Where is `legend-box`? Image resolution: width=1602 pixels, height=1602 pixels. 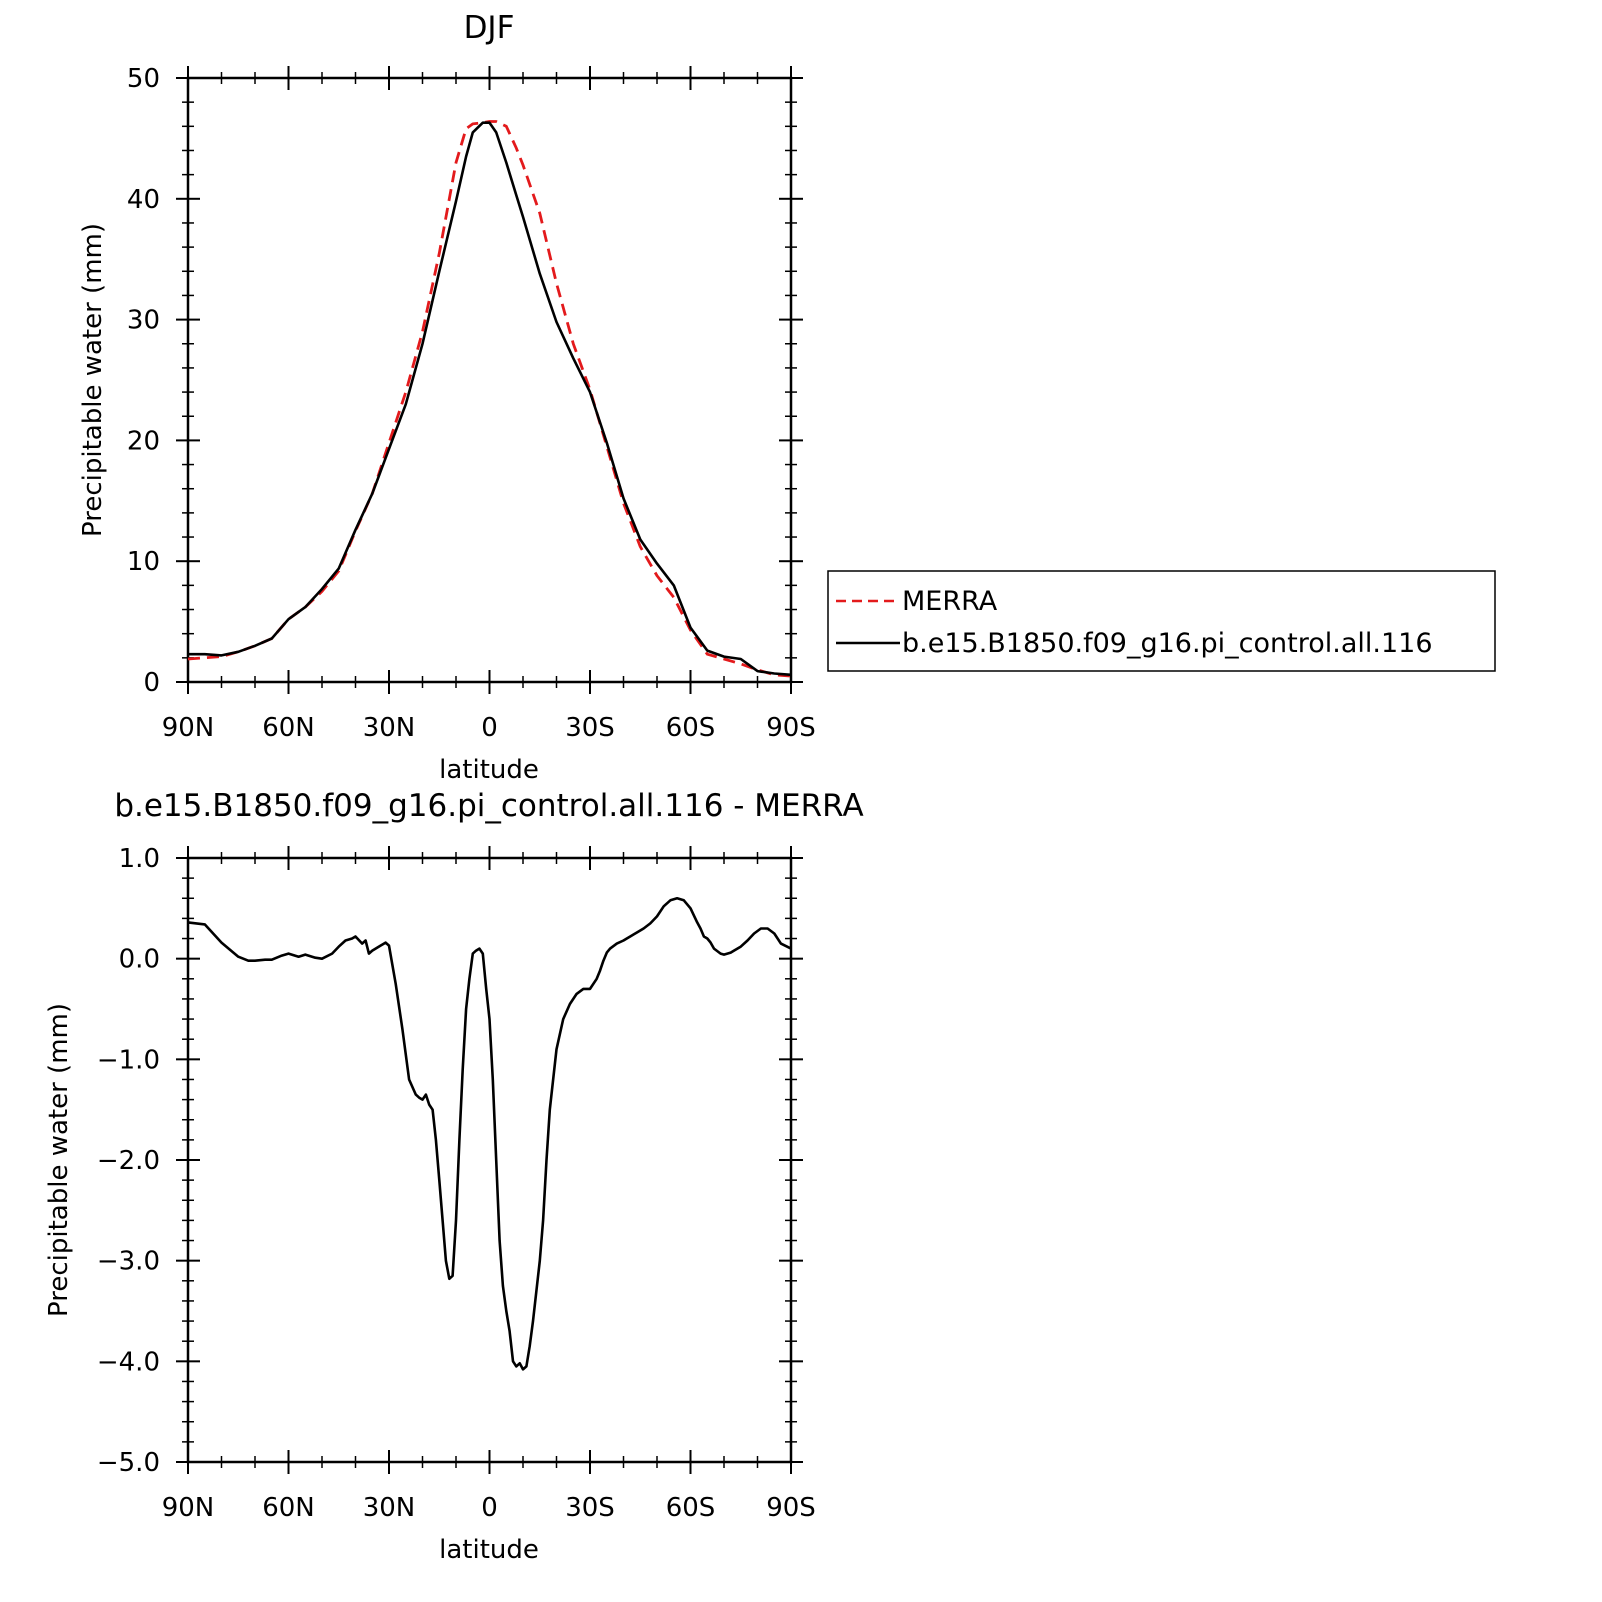
legend-box is located at coordinates (1161, 621).